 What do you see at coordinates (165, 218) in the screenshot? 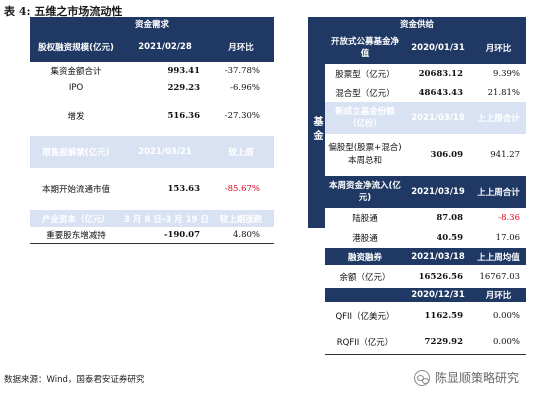
I see `industrial-capital-period: 3 月 8 日-3 月 19 日` at bounding box center [165, 218].